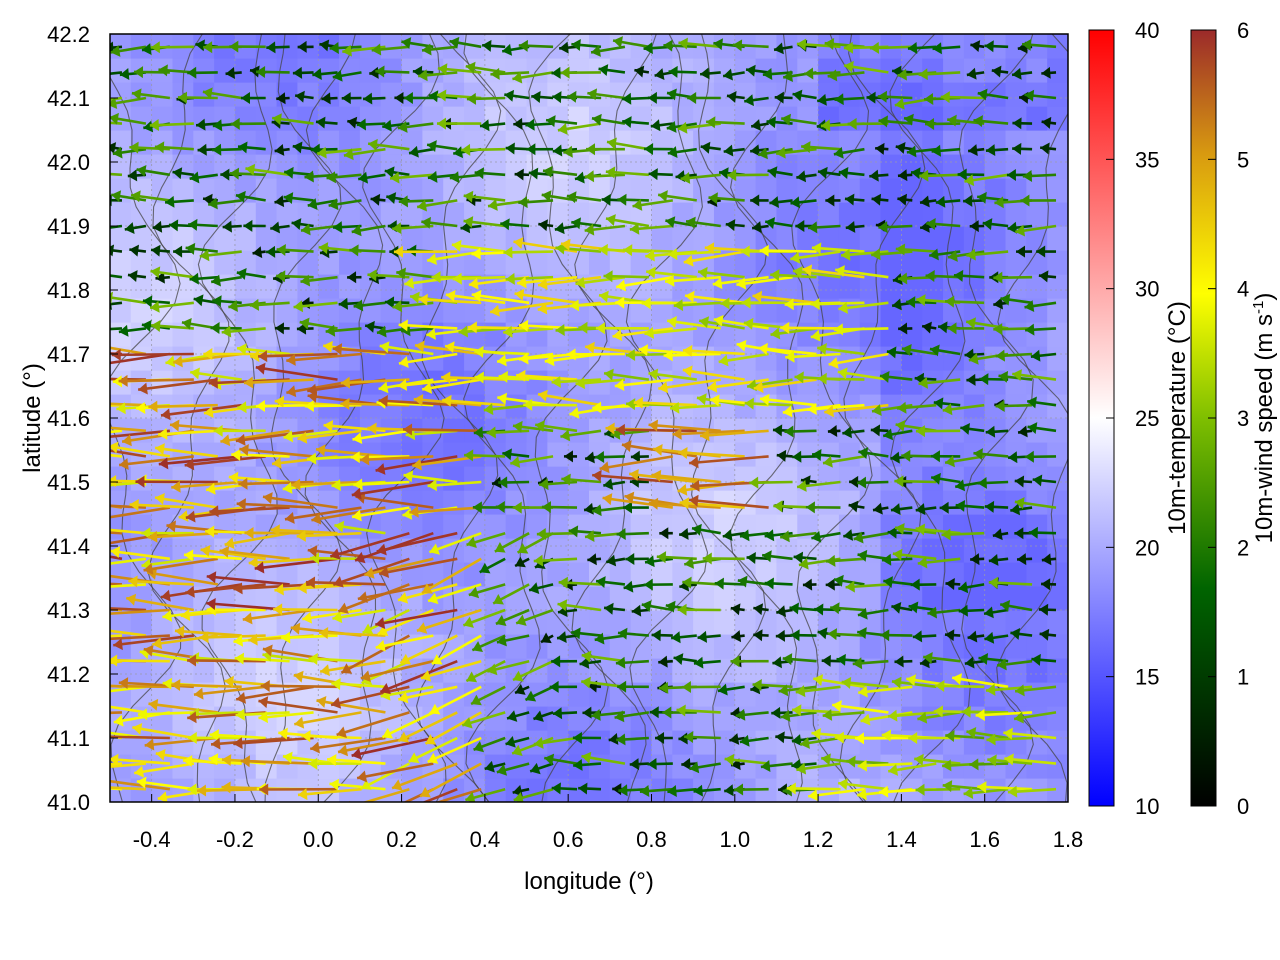 The height and width of the screenshot is (960, 1280). I want to click on wind-colorbar-title: 10m-wind speed (m s-1), so click(1264, 418).